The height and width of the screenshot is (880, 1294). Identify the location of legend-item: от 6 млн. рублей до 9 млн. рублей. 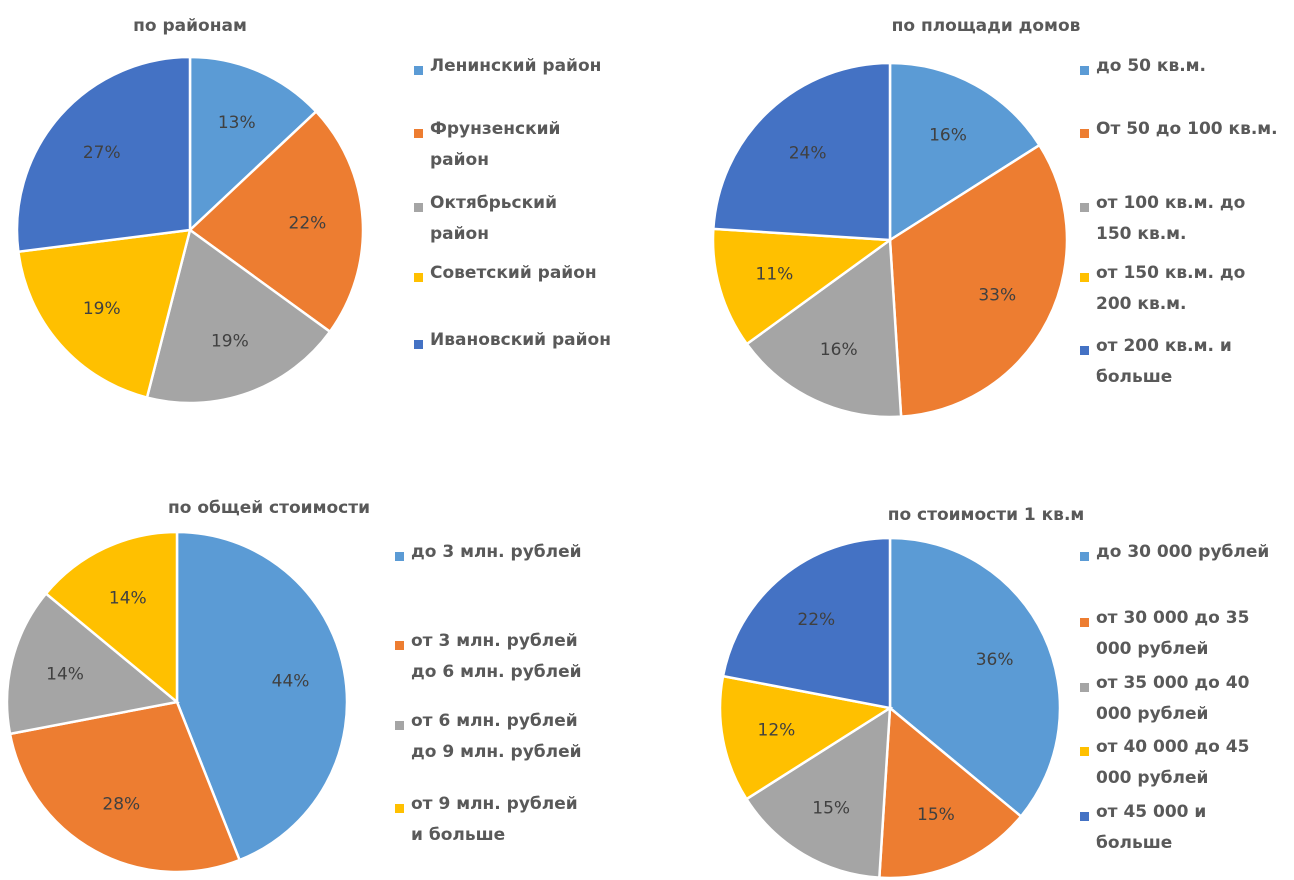
(495, 739).